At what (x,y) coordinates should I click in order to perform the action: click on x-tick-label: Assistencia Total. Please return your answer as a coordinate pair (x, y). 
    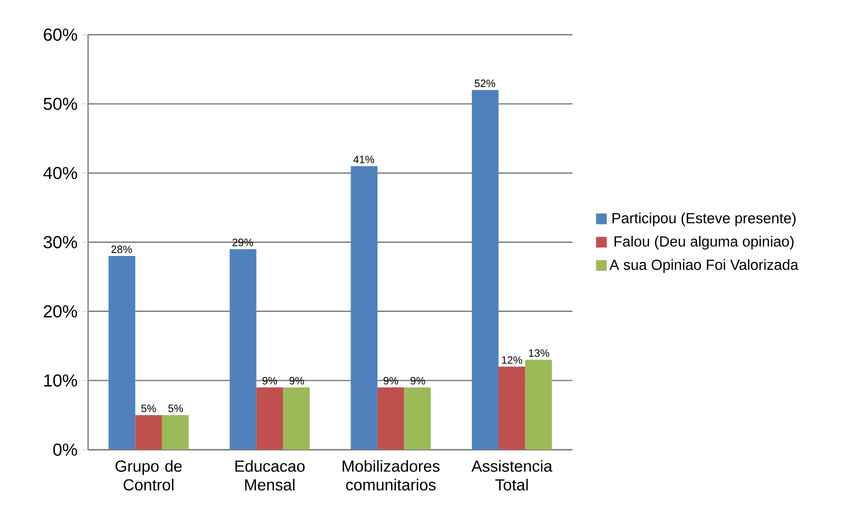
    Looking at the image, I should click on (511, 475).